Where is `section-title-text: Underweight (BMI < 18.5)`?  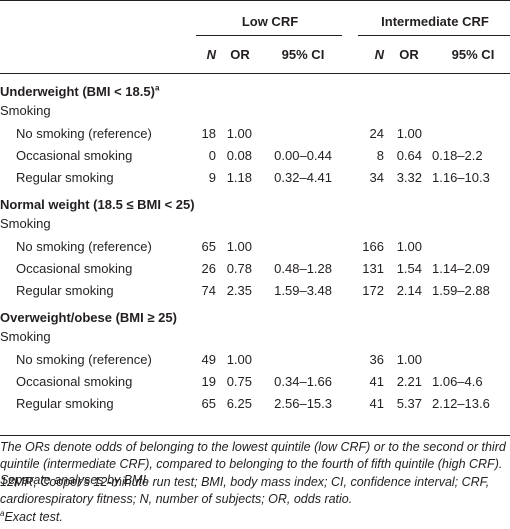 section-title-text: Underweight (BMI < 18.5) is located at coordinates (77, 91).